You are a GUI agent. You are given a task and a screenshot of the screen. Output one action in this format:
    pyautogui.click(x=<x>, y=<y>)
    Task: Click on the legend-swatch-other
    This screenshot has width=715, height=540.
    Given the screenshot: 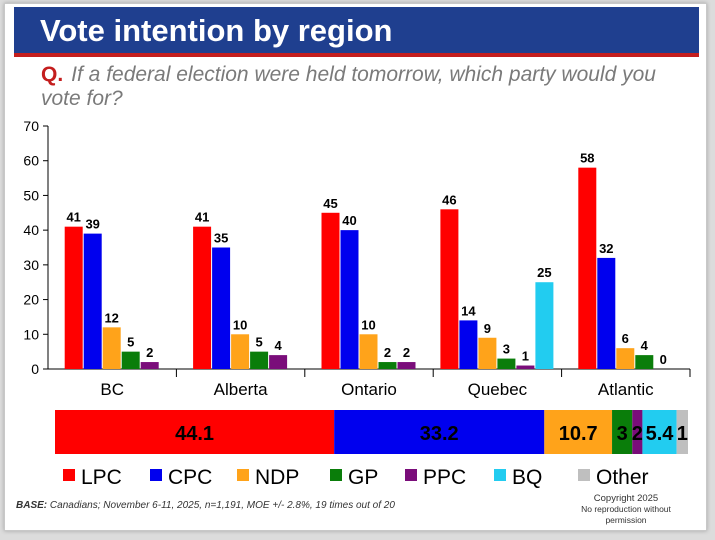 What is the action you would take?
    pyautogui.click(x=584, y=475)
    